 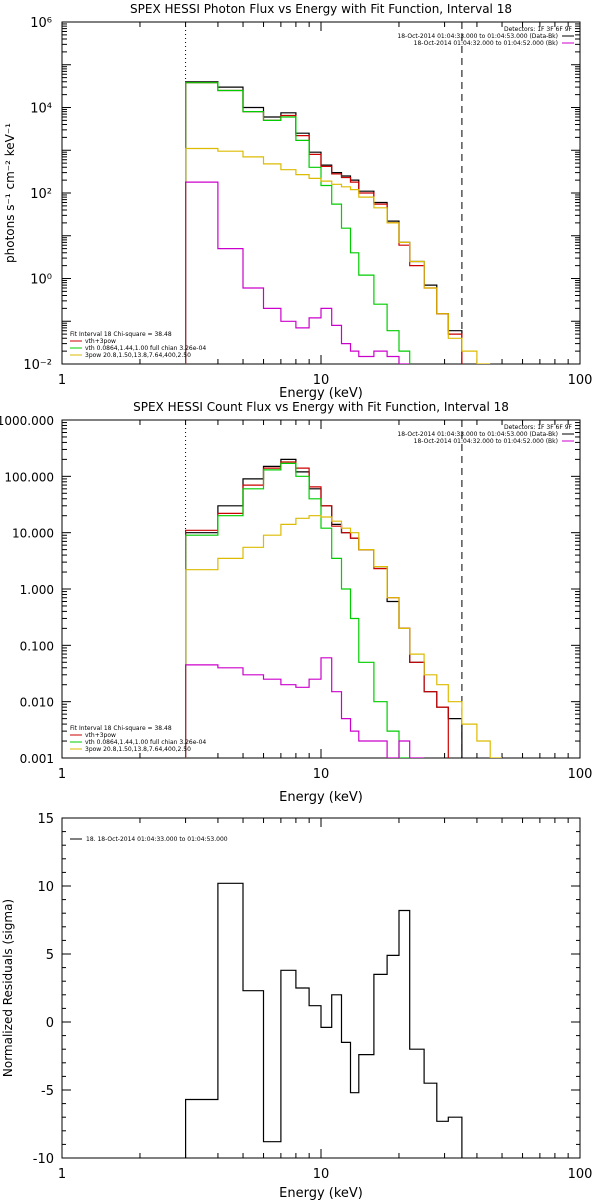 I want to click on y-tick-label: 0.010, so click(x=37, y=703).